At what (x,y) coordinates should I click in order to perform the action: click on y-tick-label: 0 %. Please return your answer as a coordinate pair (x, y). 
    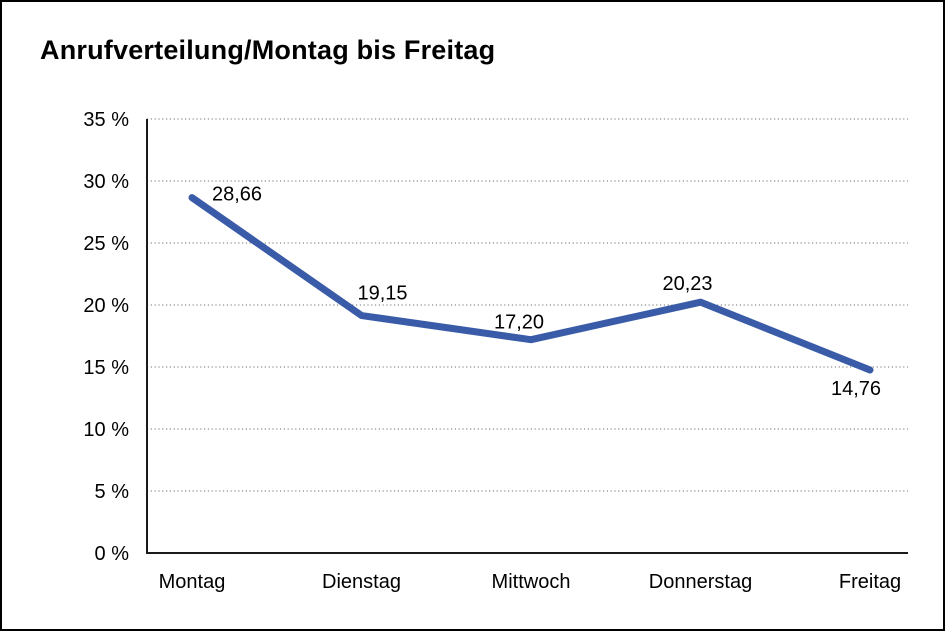
    Looking at the image, I should click on (112, 554).